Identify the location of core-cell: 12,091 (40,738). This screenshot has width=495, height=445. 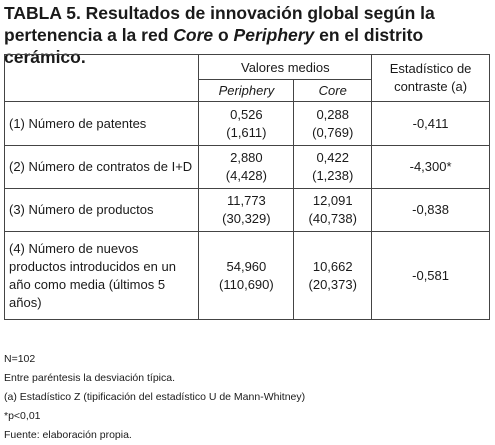
(333, 210).